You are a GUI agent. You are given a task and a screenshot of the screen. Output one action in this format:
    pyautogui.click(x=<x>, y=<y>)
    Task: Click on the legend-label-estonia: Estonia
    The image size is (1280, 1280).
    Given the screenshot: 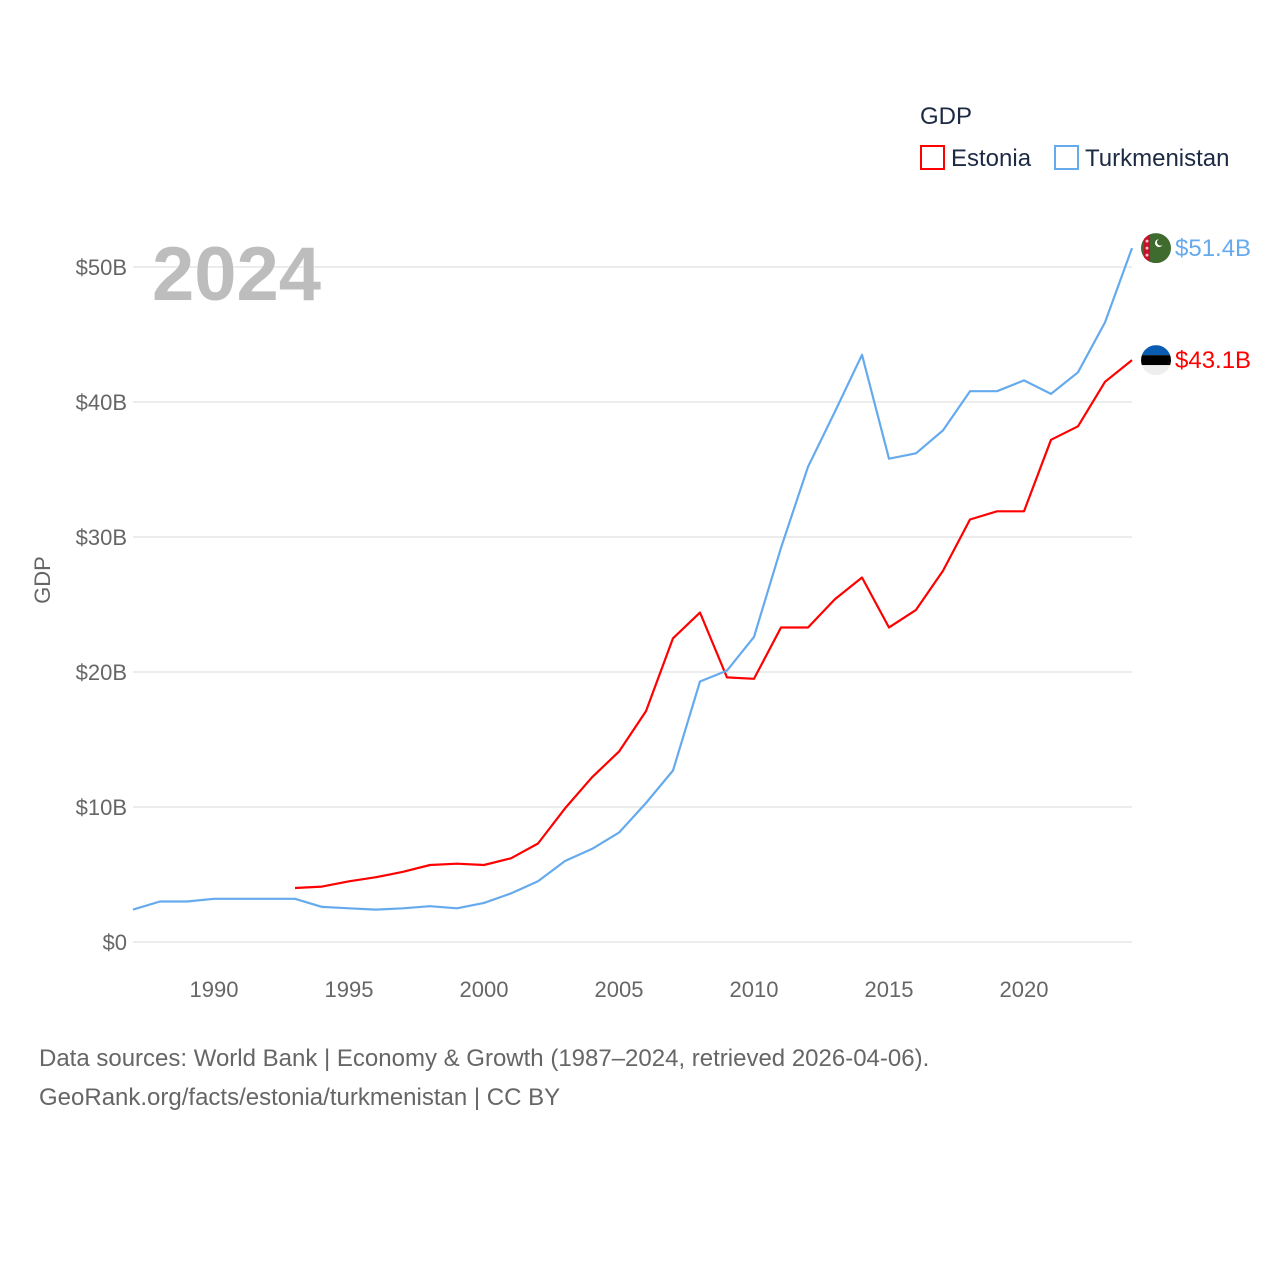 What is the action you would take?
    pyautogui.click(x=991, y=158)
    